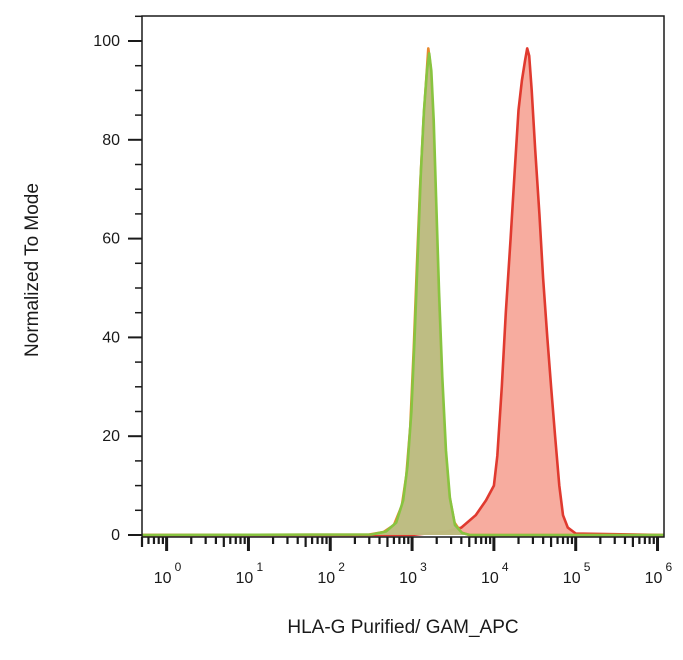  Describe the element at coordinates (423, 567) in the screenshot. I see `x-tick-exponent: 3` at that location.